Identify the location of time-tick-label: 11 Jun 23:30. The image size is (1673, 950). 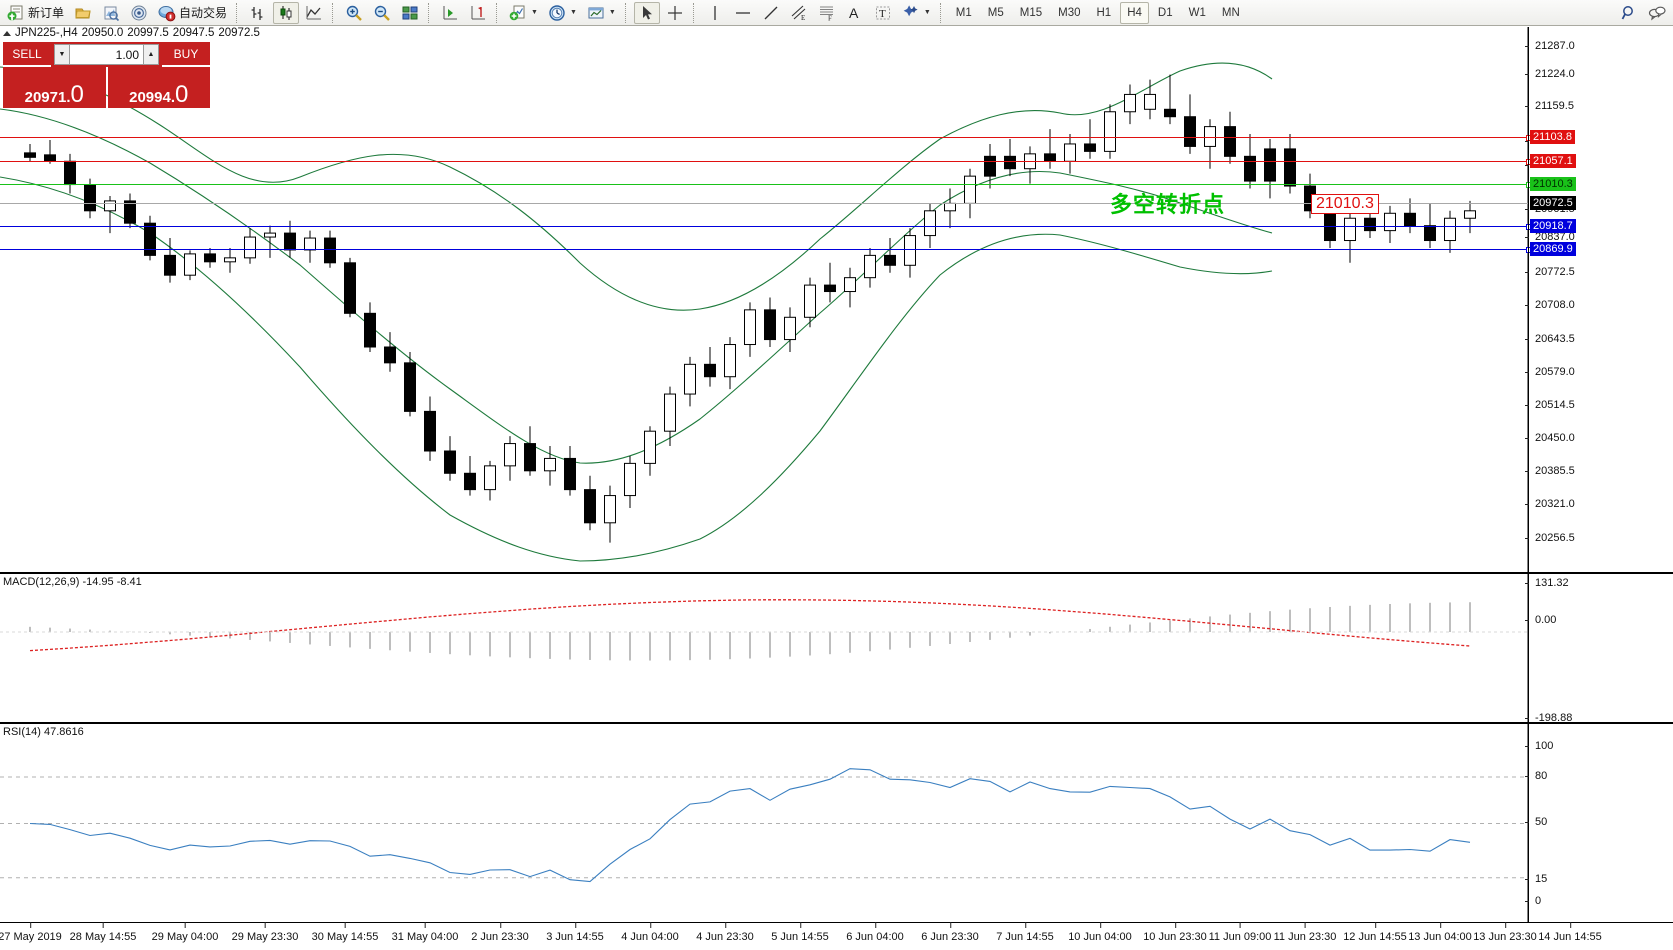
(1305, 932).